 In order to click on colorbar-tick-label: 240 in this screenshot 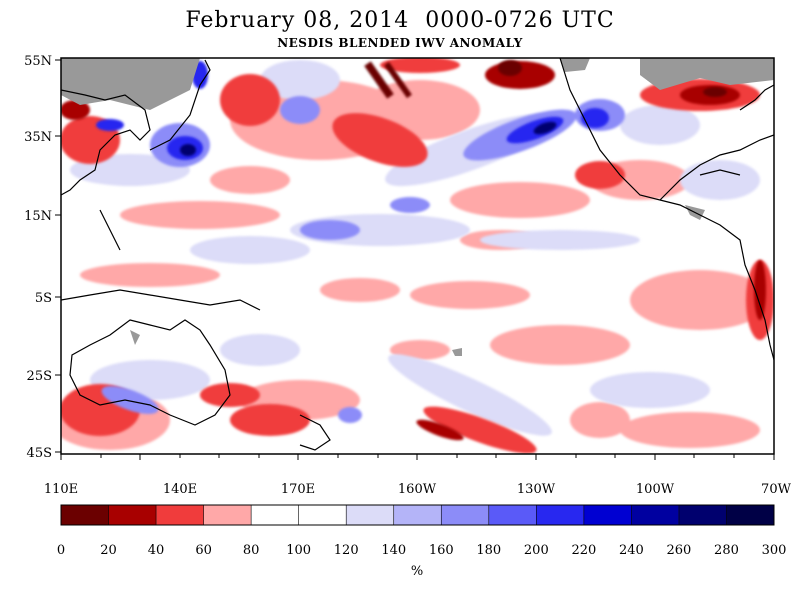, I will do `click(631, 550)`.